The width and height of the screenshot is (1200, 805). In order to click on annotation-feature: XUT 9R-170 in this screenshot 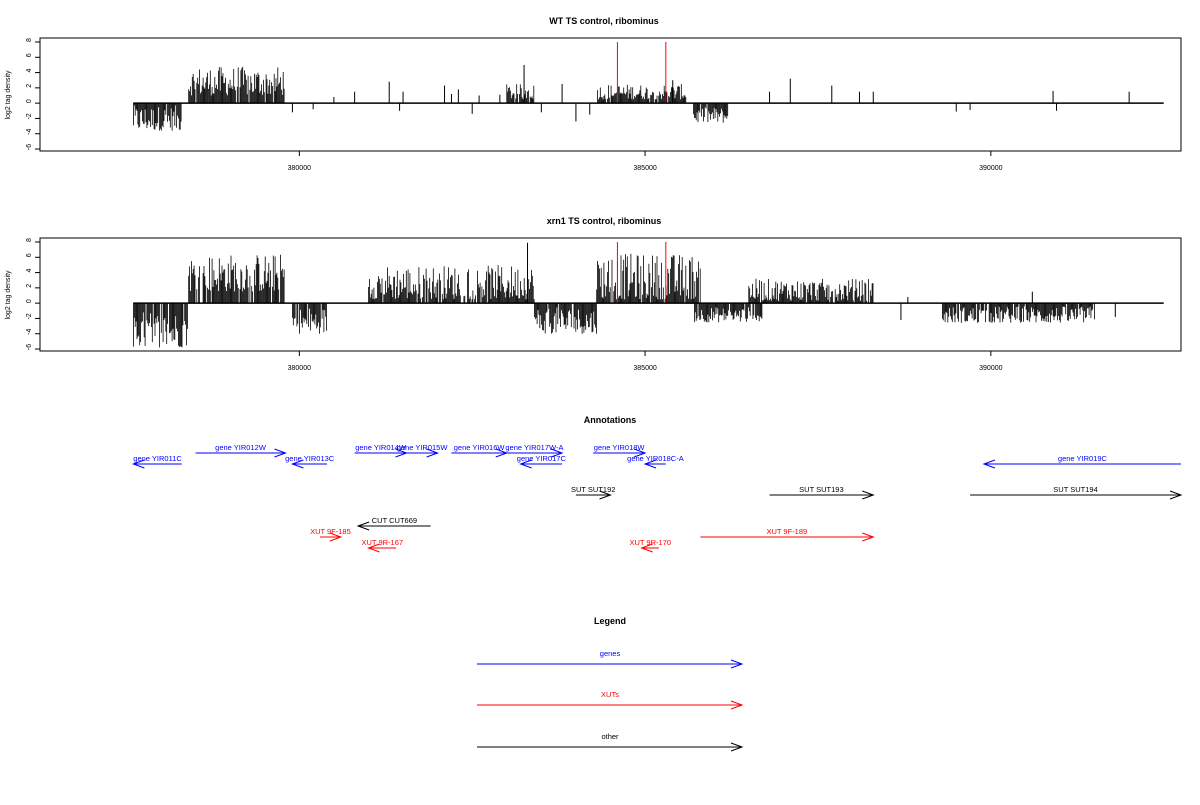, I will do `click(650, 545)`.